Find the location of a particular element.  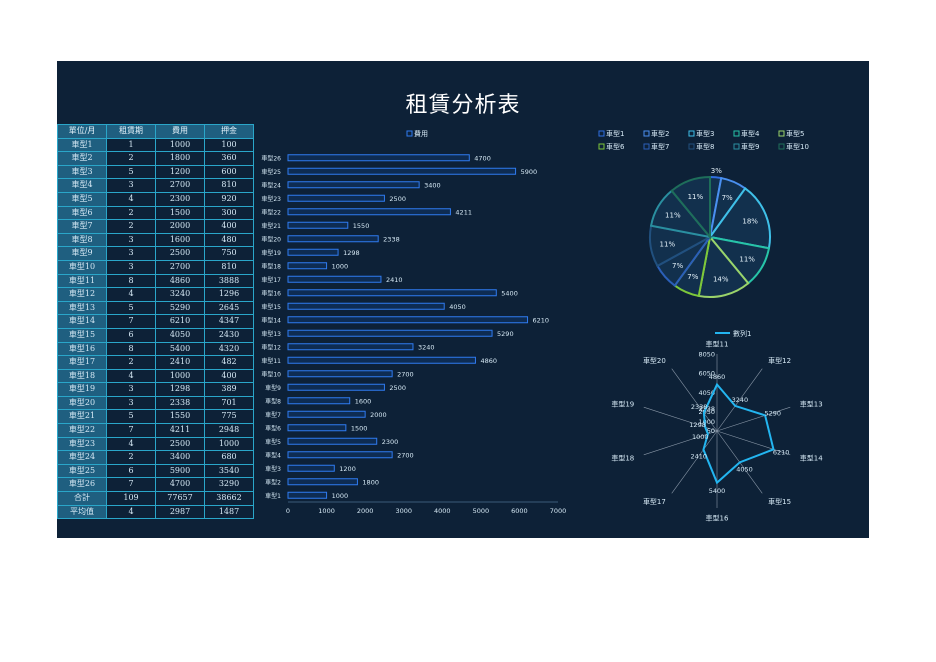

table-cell: 100 is located at coordinates (229, 145).